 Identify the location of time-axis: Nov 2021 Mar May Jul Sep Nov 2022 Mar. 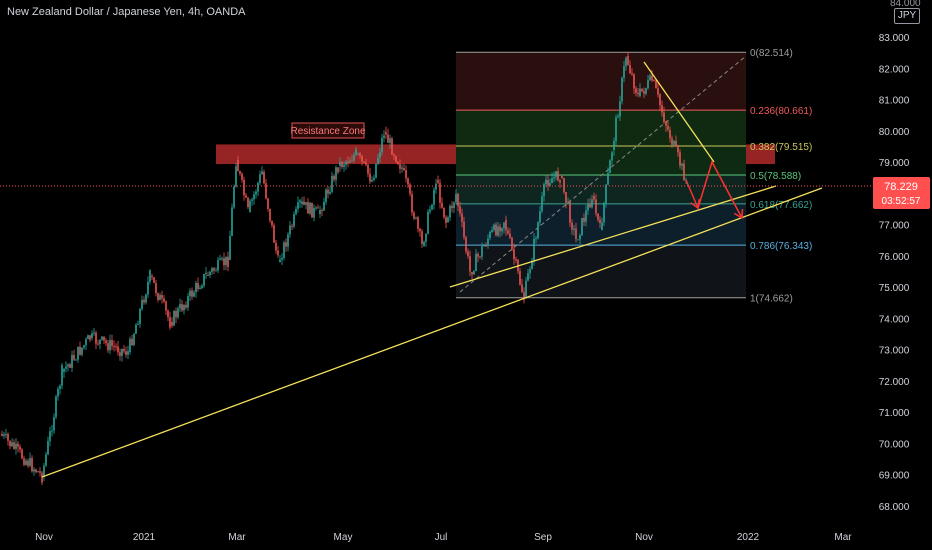
(443, 537).